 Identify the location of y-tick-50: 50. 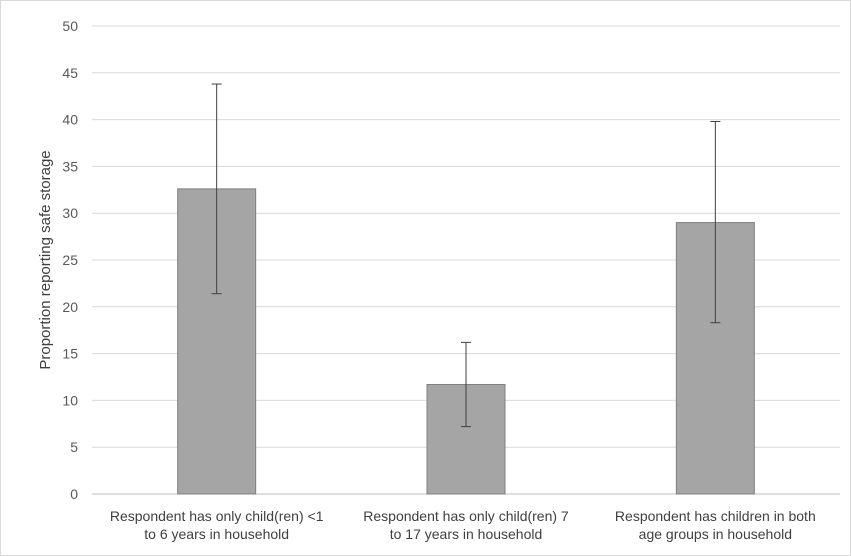
(70, 26).